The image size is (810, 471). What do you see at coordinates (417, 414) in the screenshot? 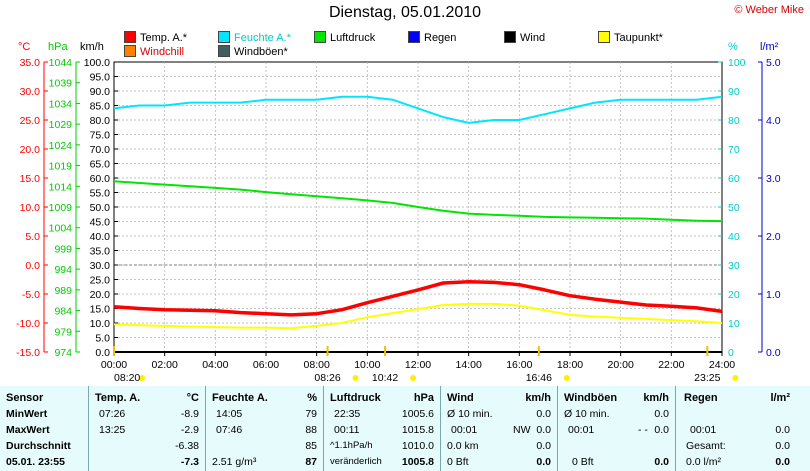
I see `pressure-min: 1005.6` at bounding box center [417, 414].